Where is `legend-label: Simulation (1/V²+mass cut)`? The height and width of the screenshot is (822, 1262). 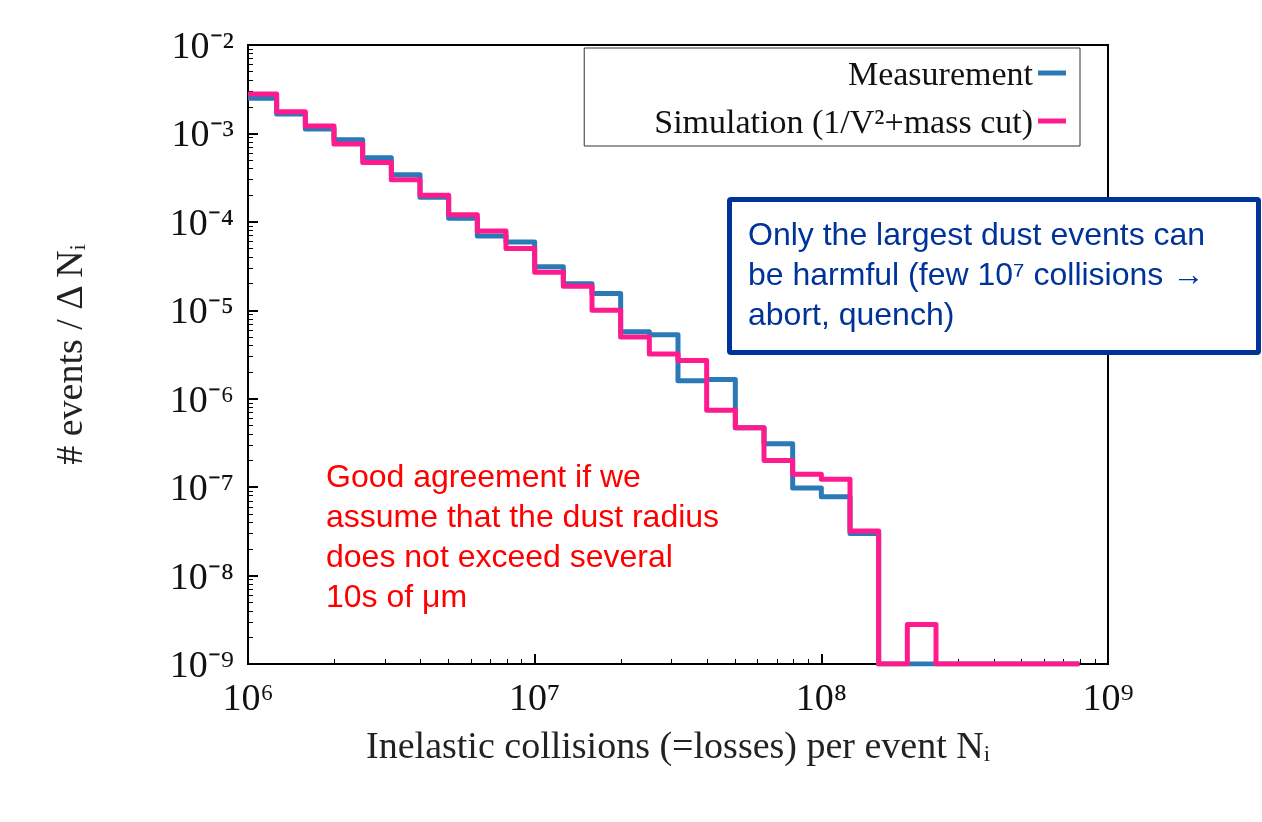
legend-label: Simulation (1/V²+mass cut) is located at coordinates (843, 121).